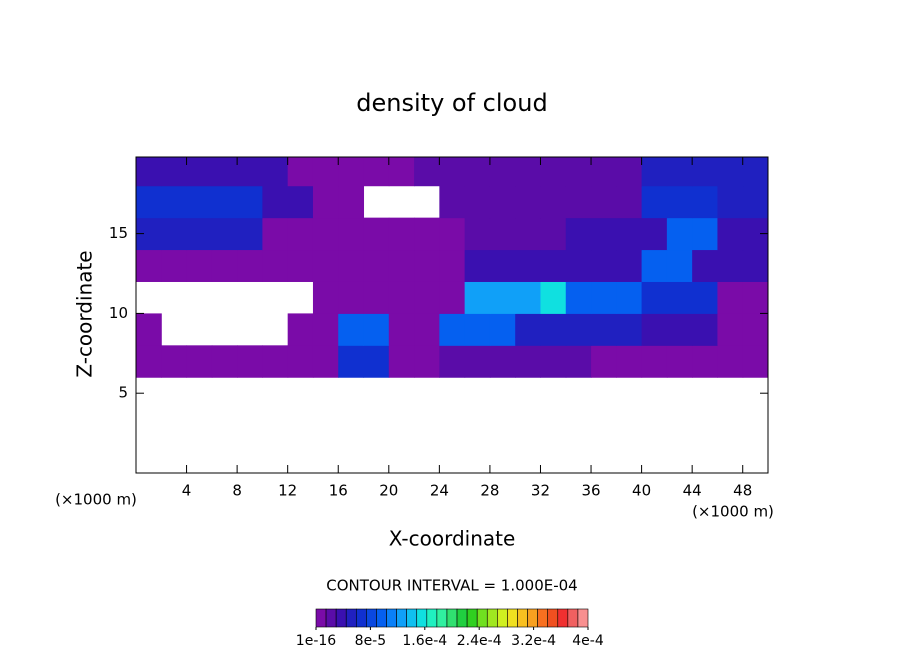 Image resolution: width=904 pixels, height=654 pixels. What do you see at coordinates (588, 641) in the screenshot?
I see `colorbar-label: 4e-4` at bounding box center [588, 641].